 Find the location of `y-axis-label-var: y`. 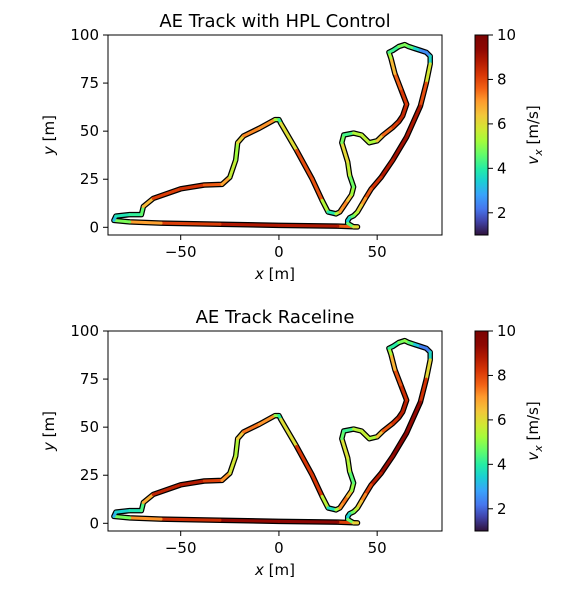

y-axis-label-var: y is located at coordinates (49, 446).